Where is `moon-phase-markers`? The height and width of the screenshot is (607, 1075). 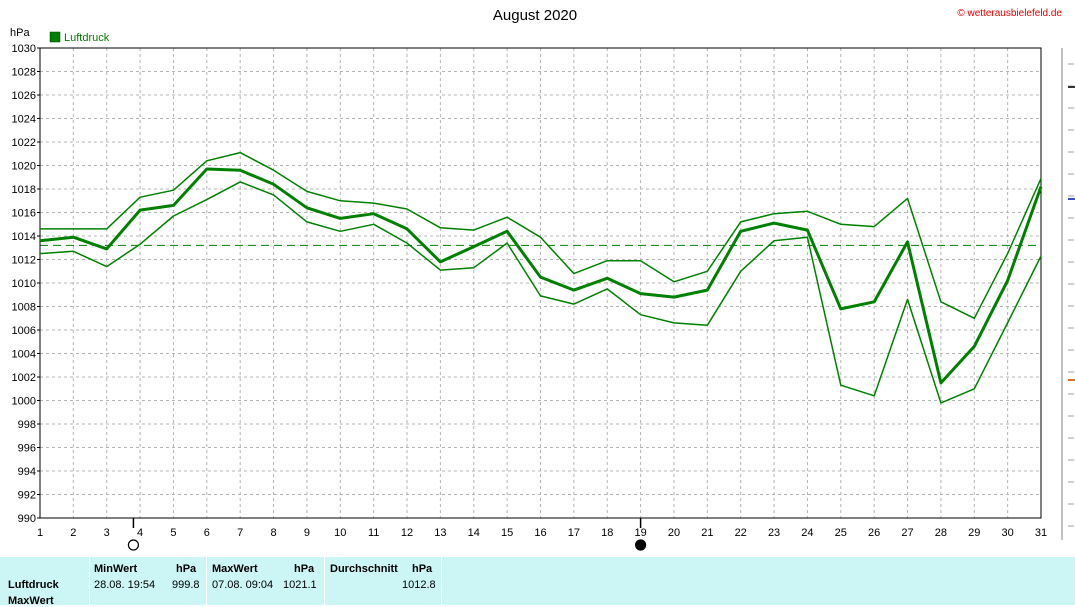 moon-phase-markers is located at coordinates (387, 534).